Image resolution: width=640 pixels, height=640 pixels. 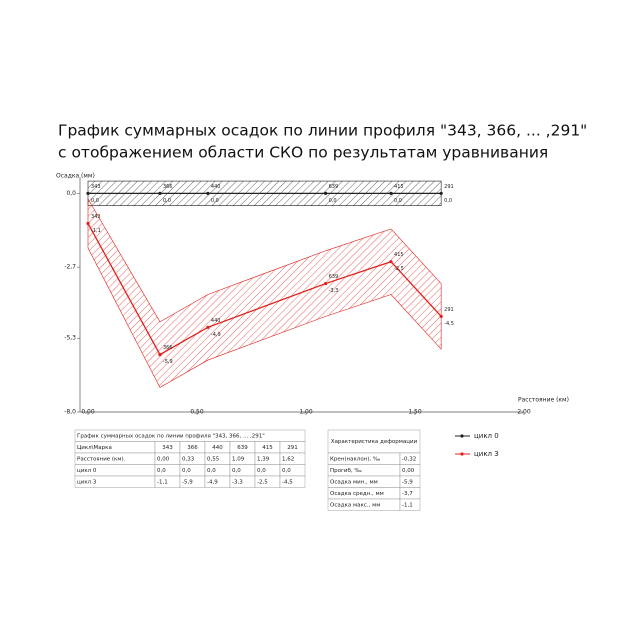 I want to click on table-cell-text: -1,1, so click(x=162, y=482).